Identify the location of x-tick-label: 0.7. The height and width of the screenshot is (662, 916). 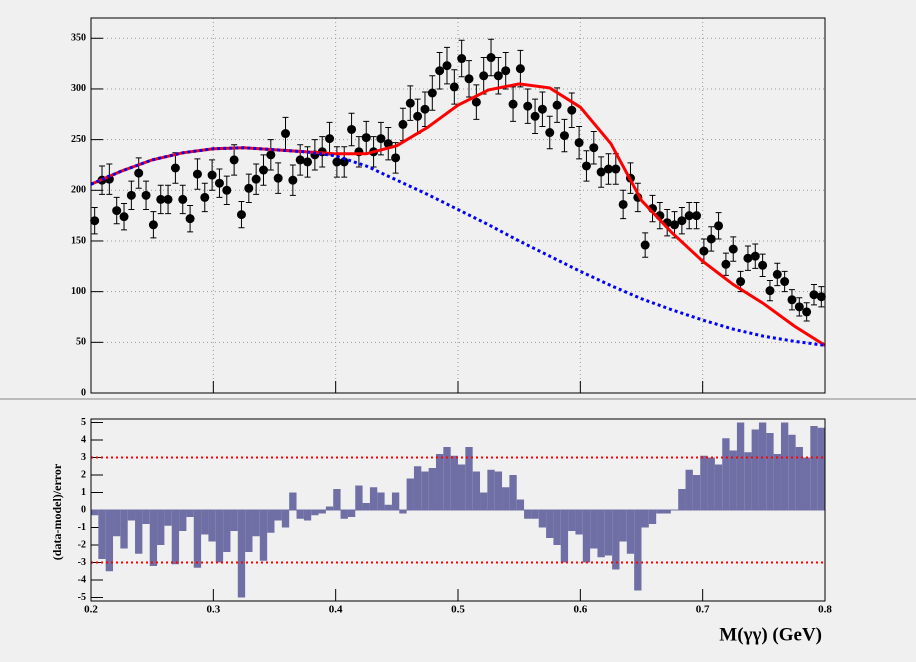
(703, 610).